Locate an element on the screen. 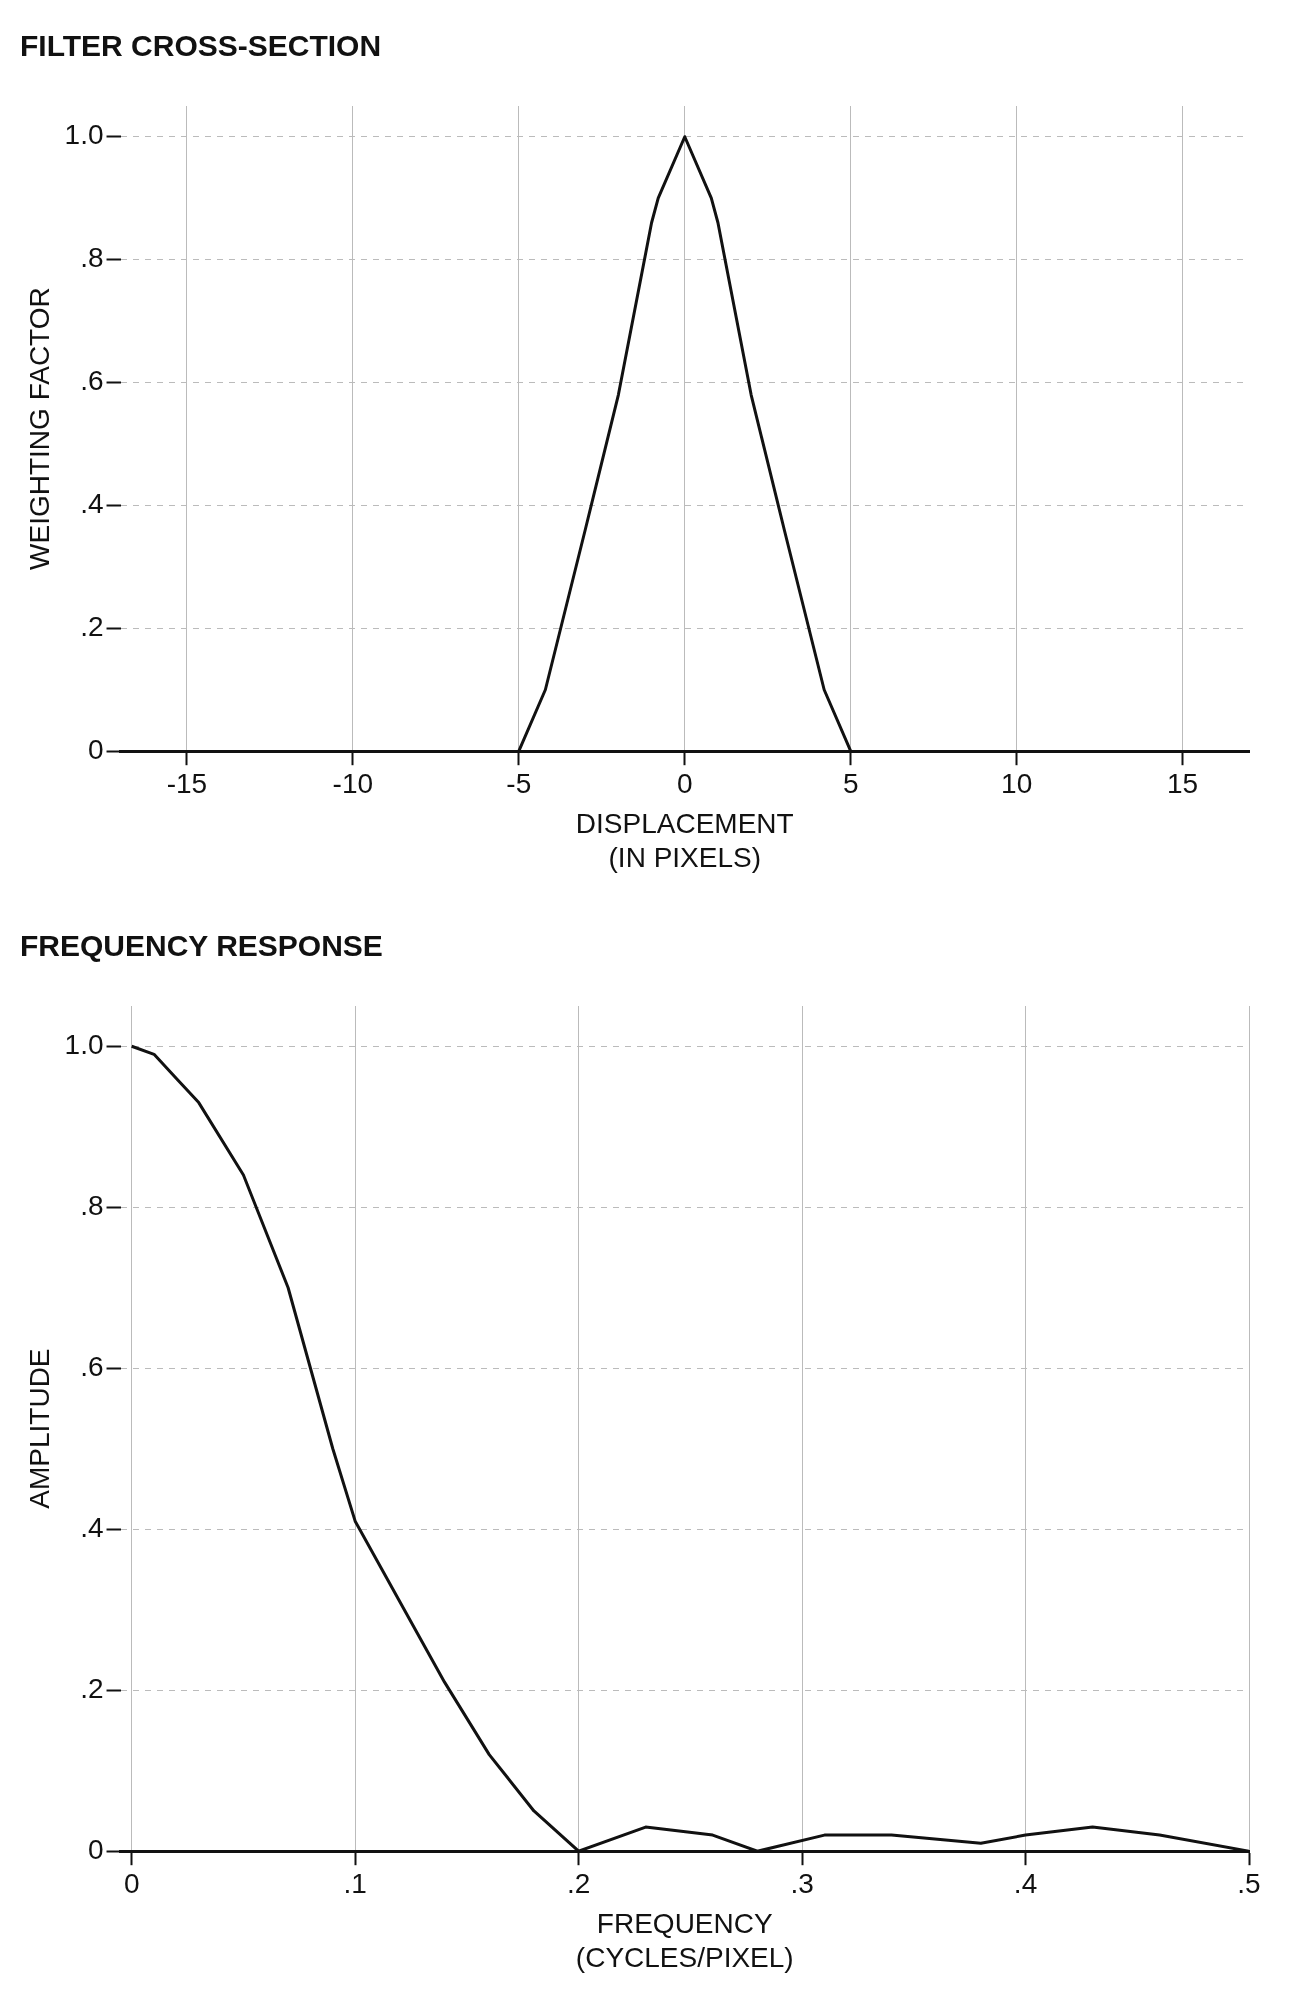 This screenshot has width=1289, height=2000. x-tick-label: .2 is located at coordinates (578, 1883).